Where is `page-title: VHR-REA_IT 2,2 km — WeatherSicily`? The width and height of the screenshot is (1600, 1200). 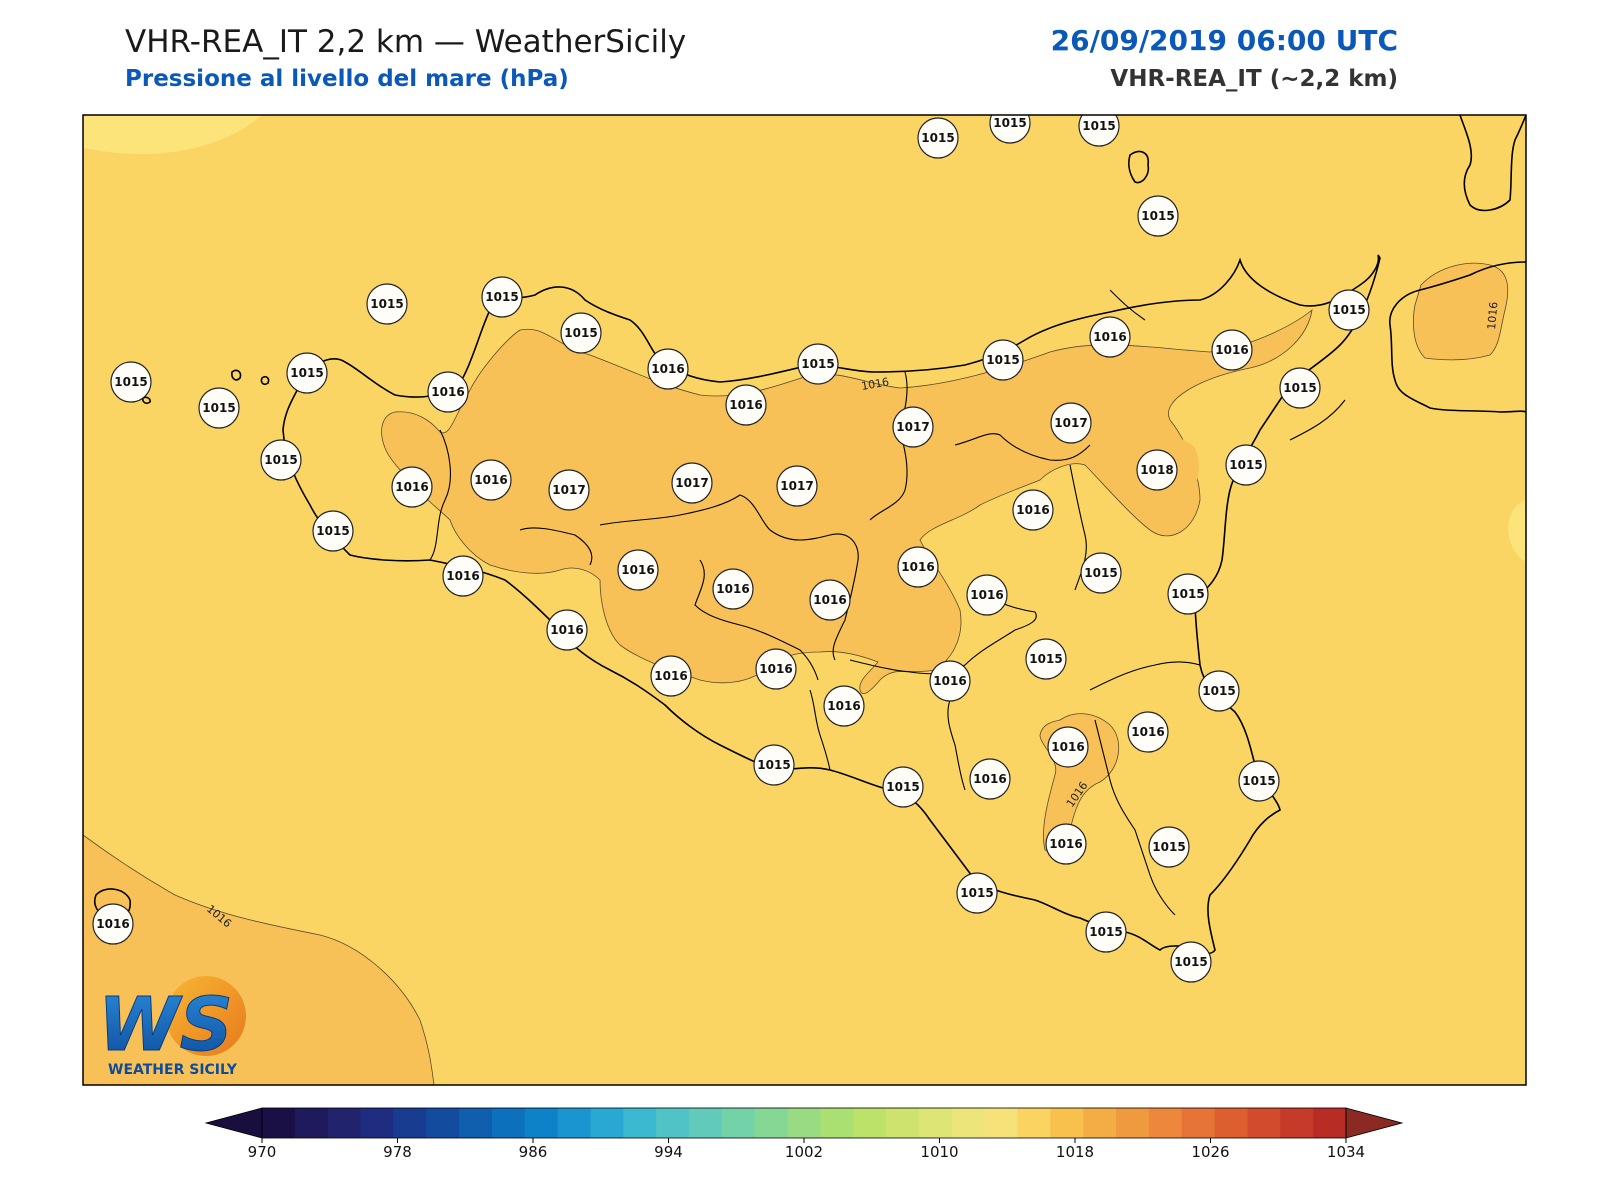
page-title: VHR-REA_IT 2,2 km — WeatherSicily is located at coordinates (406, 42).